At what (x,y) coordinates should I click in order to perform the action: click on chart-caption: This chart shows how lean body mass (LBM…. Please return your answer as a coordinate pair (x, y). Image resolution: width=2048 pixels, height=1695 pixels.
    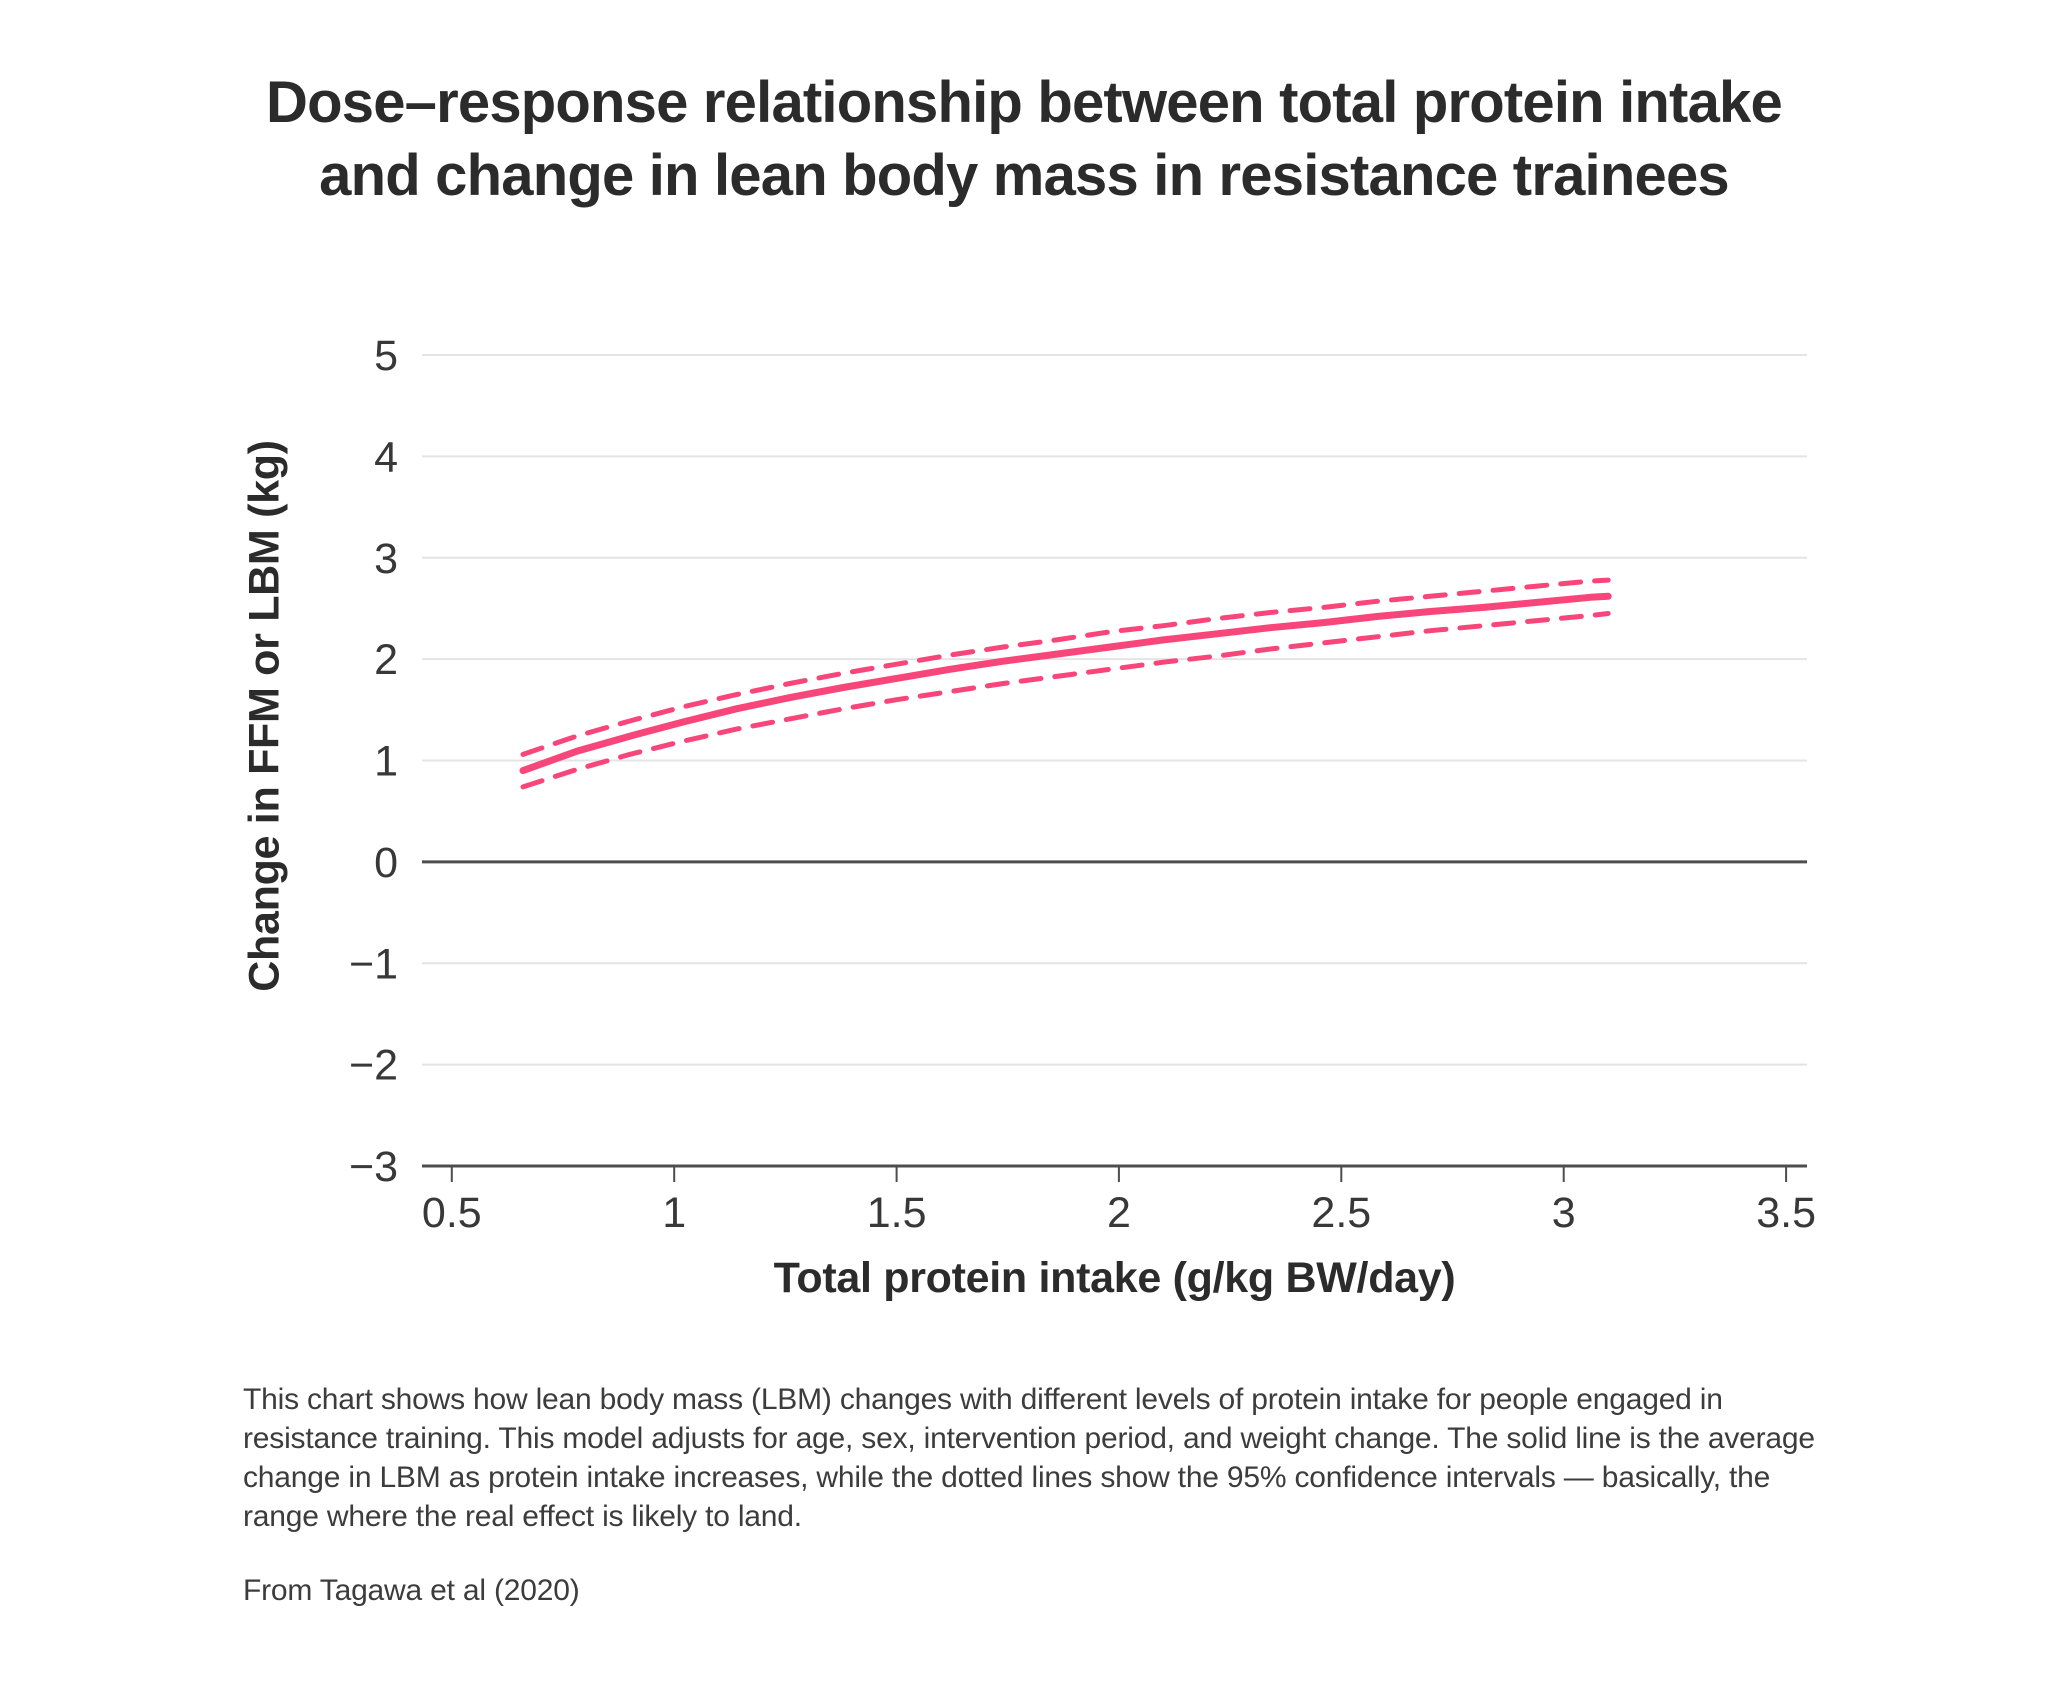
    Looking at the image, I should click on (1029, 1458).